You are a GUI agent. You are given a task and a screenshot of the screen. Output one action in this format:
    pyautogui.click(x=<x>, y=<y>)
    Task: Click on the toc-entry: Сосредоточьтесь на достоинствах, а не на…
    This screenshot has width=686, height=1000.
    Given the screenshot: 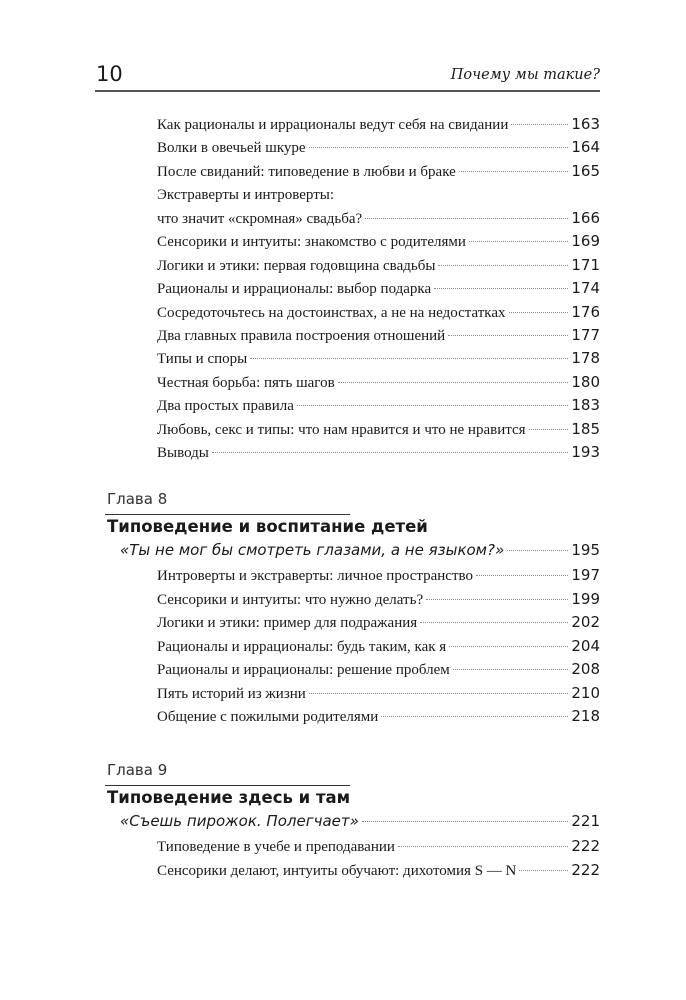 What is the action you would take?
    pyautogui.click(x=378, y=313)
    